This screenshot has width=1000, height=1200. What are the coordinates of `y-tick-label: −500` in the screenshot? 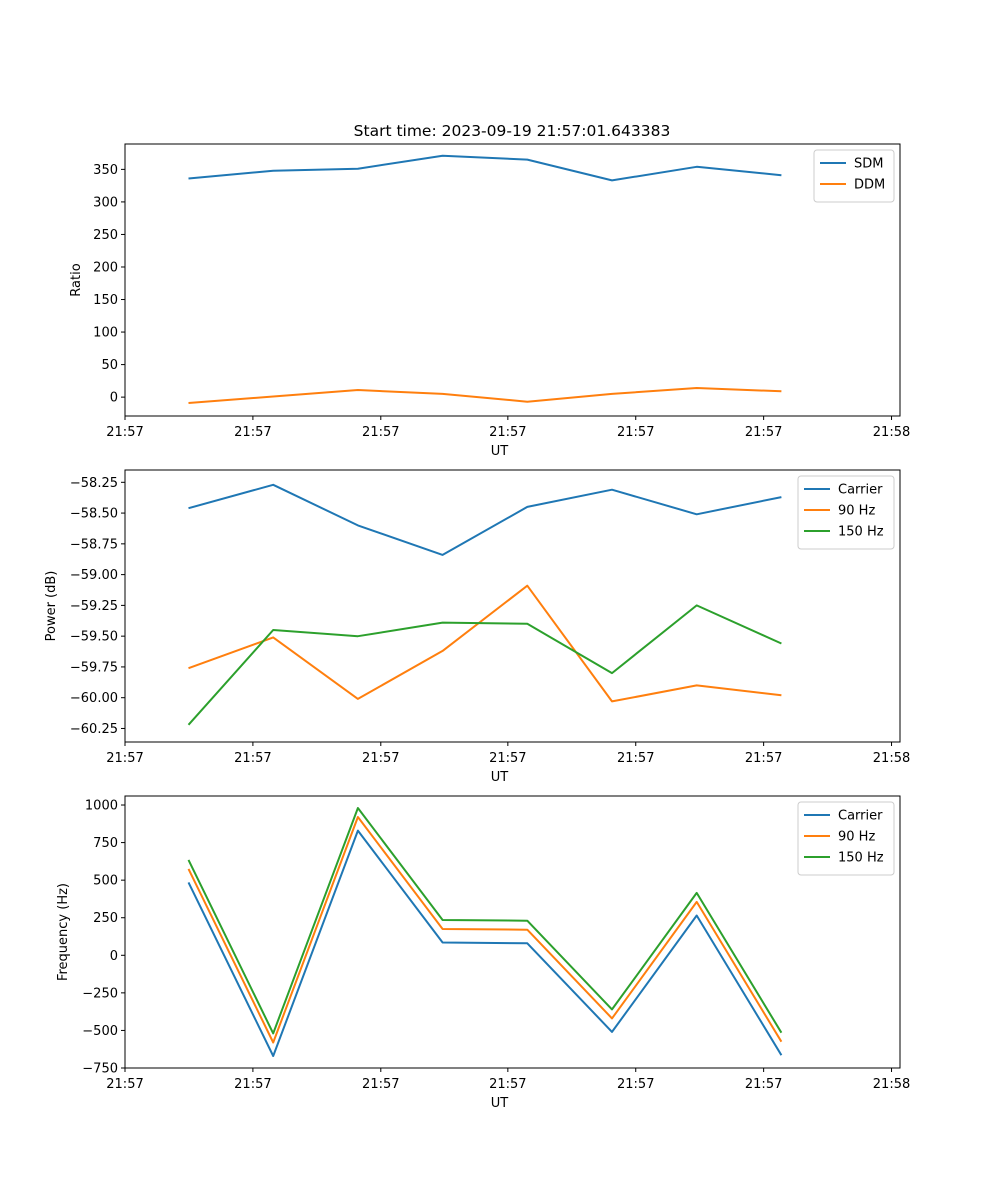 It's located at (100, 1031).